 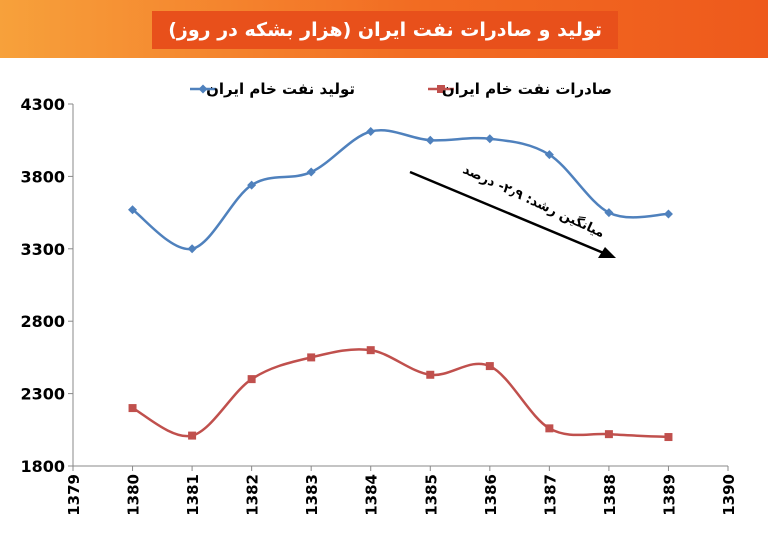 I want to click on x-tick-label: 1389, so click(x=669, y=495).